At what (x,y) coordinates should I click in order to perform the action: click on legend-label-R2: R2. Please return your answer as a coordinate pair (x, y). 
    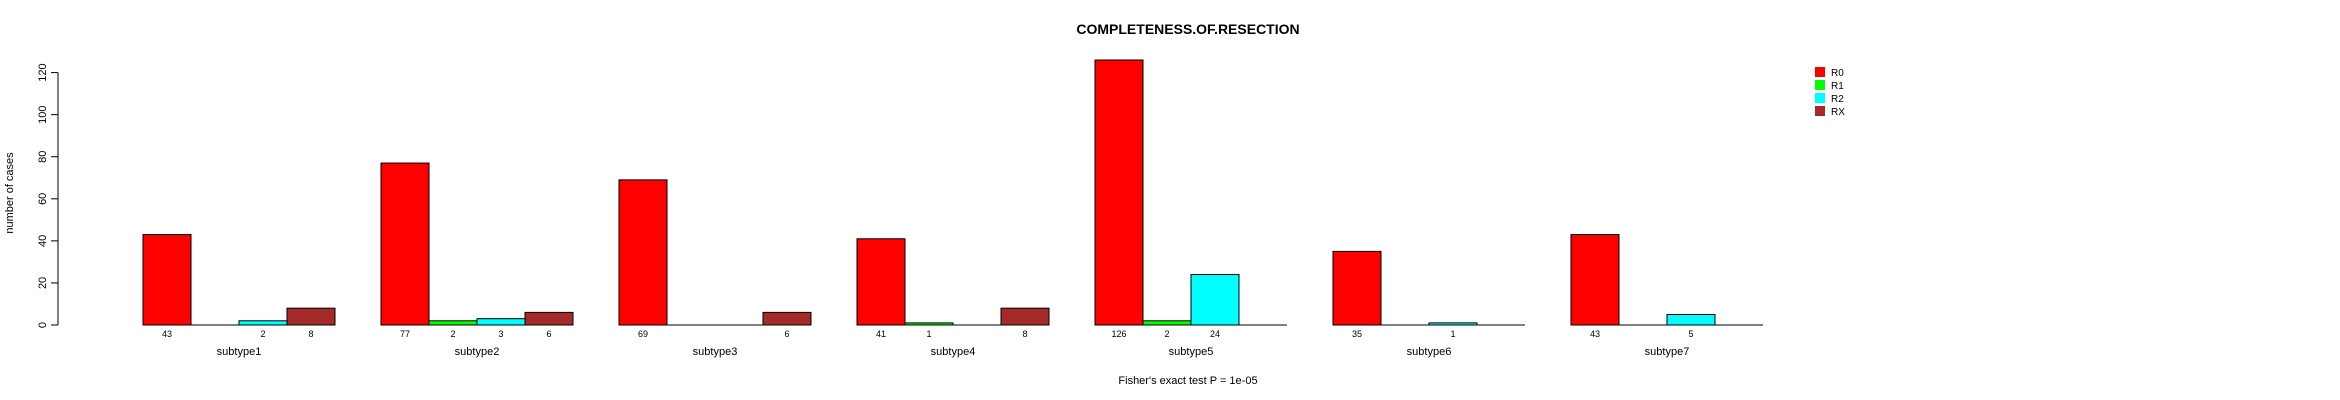
    Looking at the image, I should click on (1837, 99).